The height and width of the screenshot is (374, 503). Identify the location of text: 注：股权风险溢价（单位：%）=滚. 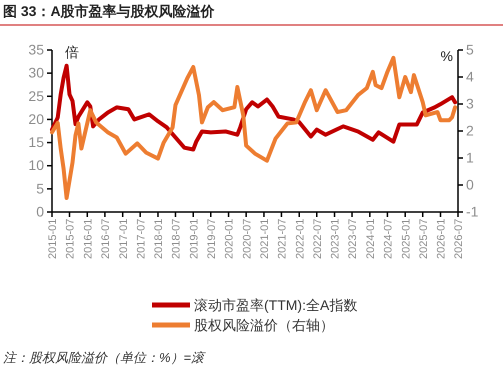
(104, 357).